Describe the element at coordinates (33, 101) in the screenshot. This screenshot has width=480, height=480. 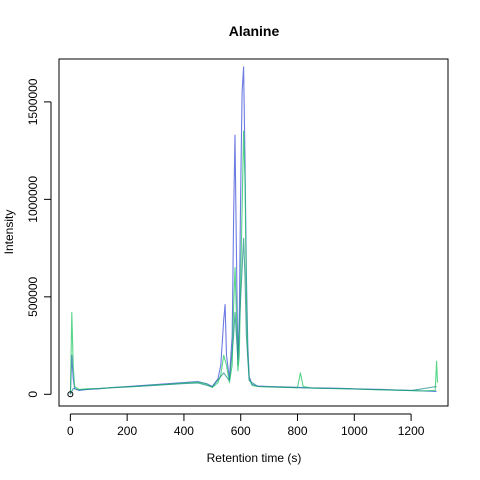
I see `y-tick-label: 1500000` at that location.